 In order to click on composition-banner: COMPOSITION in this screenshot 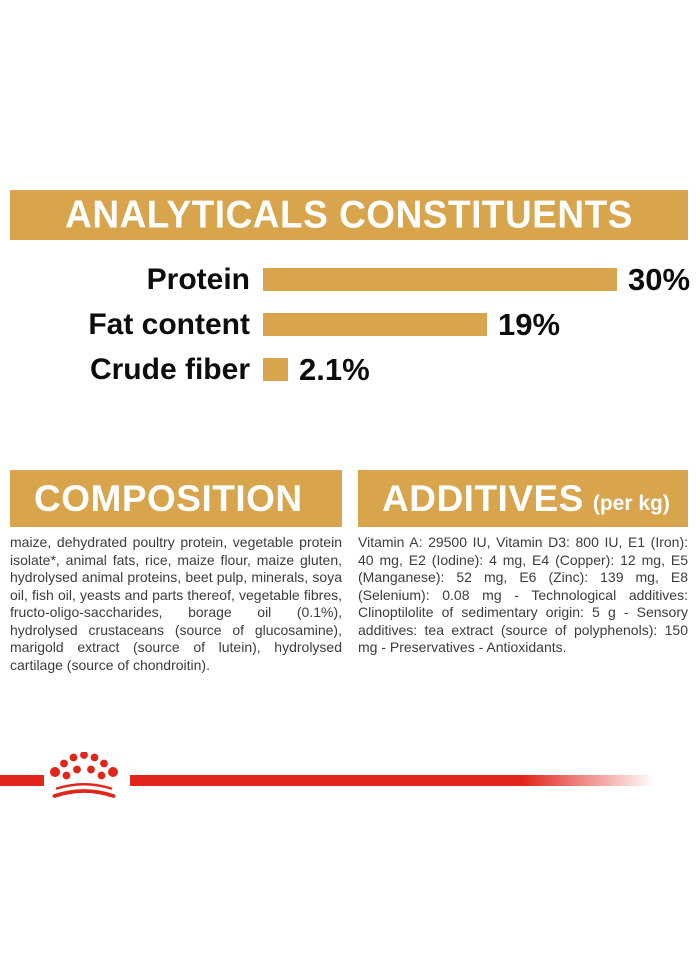, I will do `click(176, 498)`.